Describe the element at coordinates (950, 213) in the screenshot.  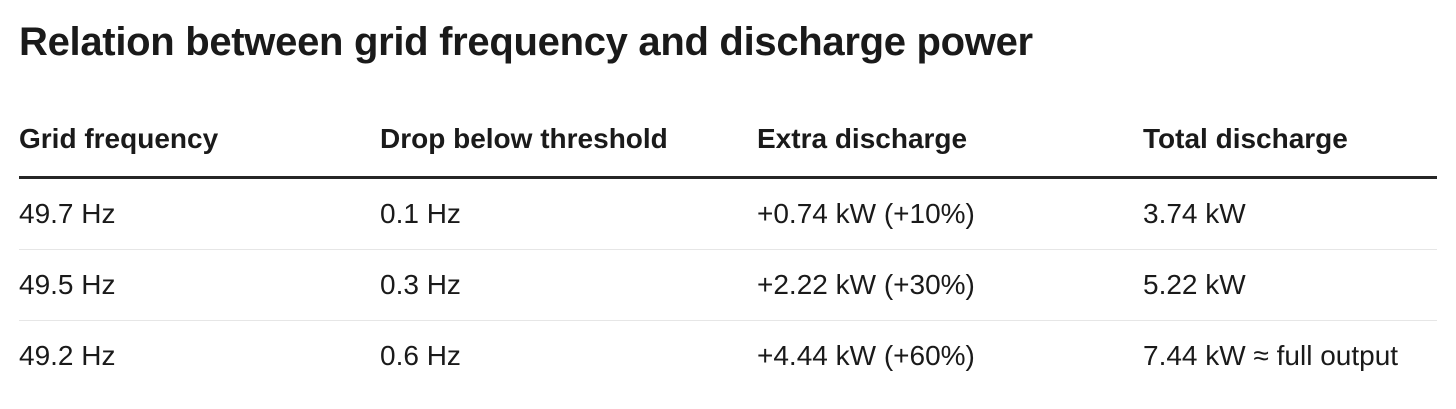
I see `cell-extra-discharge: +0.74 kW (+10%)` at that location.